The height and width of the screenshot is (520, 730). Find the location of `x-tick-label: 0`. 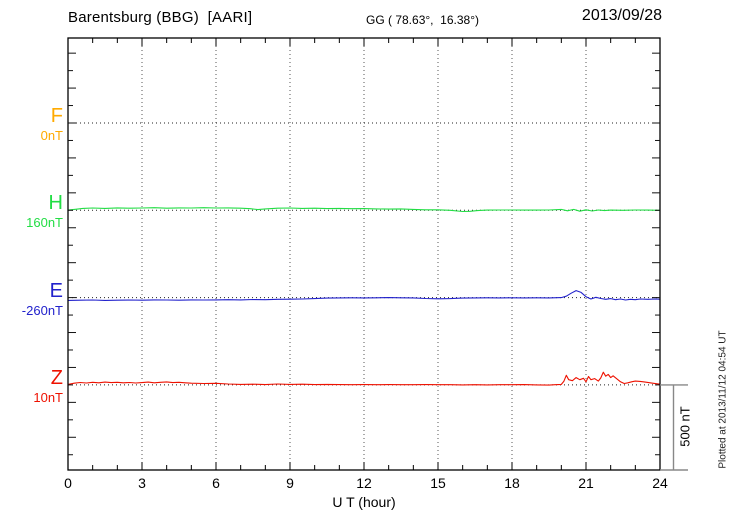

x-tick-label: 0 is located at coordinates (68, 483).